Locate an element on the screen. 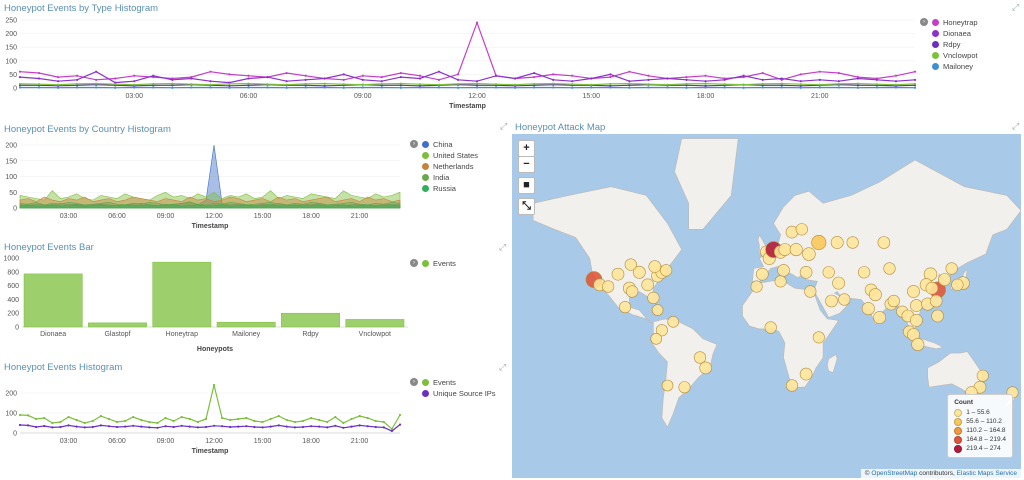 This screenshot has height=480, width=1024. legend-item: India is located at coordinates (450, 177).